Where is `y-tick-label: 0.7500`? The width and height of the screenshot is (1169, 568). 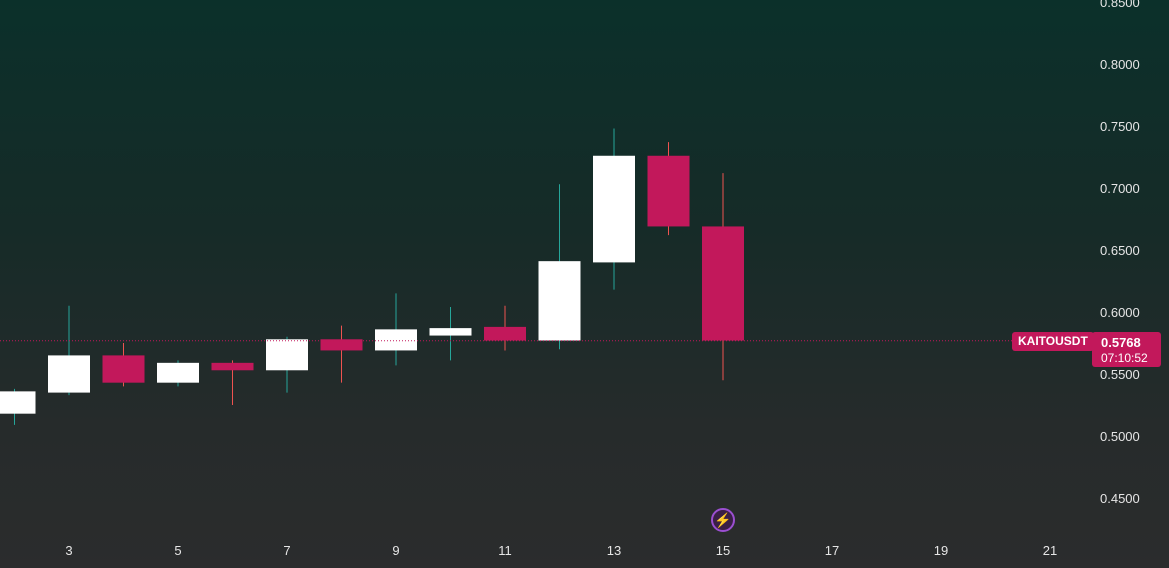 y-tick-label: 0.7500 is located at coordinates (1120, 126).